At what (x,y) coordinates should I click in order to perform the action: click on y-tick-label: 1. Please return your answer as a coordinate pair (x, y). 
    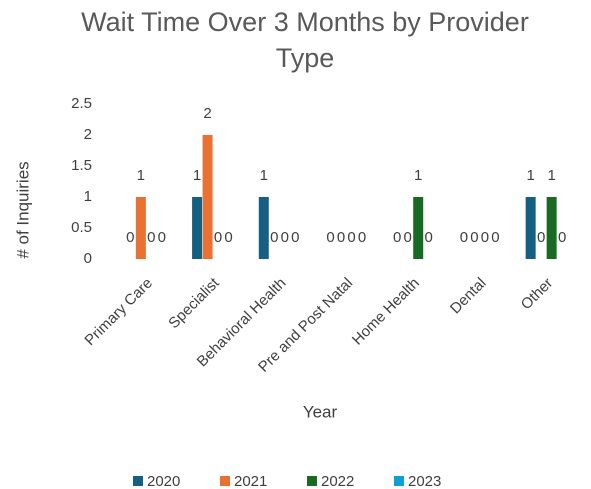
    Looking at the image, I should click on (88, 196).